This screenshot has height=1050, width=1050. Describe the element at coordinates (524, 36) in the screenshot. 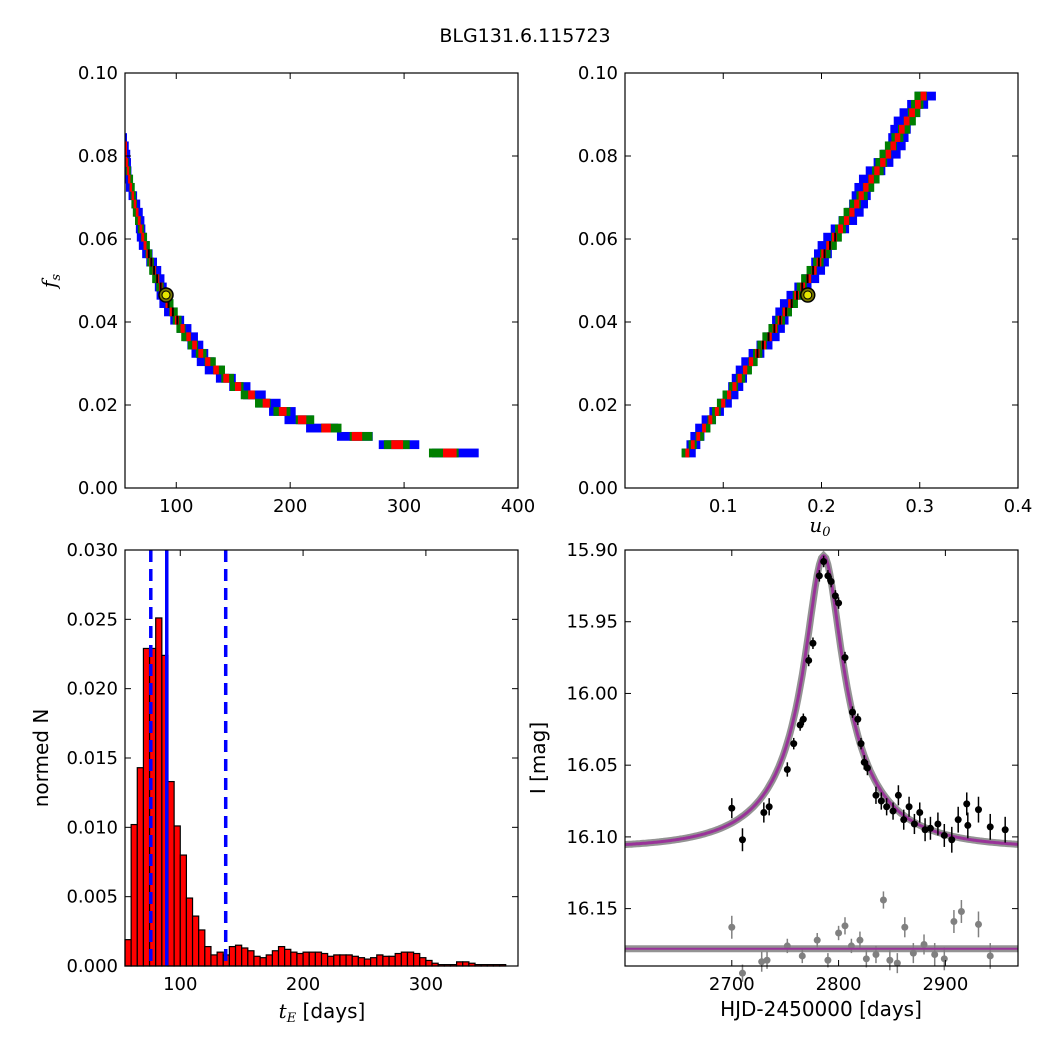

I see `figure-title: BLG131.6.115723` at that location.